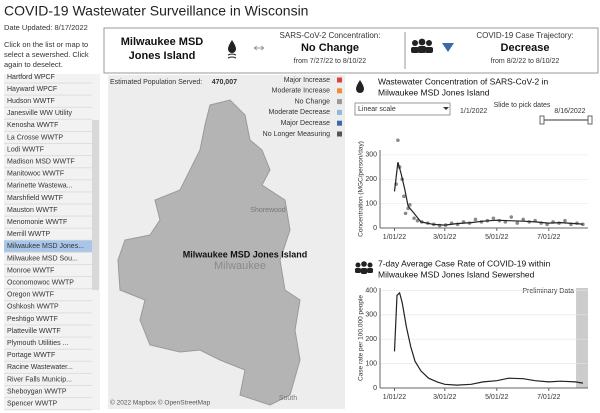 The width and height of the screenshot is (600, 413). I want to click on instructions: Click on the list or map to, so click(46, 44).